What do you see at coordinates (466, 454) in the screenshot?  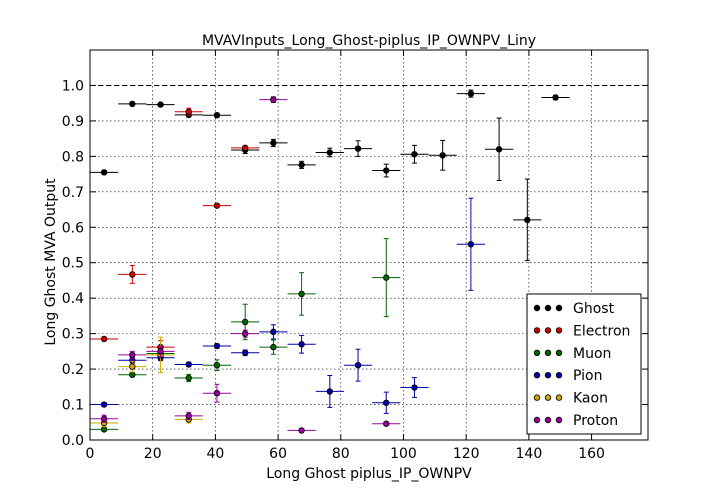 I see `x-tick-label: 120` at bounding box center [466, 454].